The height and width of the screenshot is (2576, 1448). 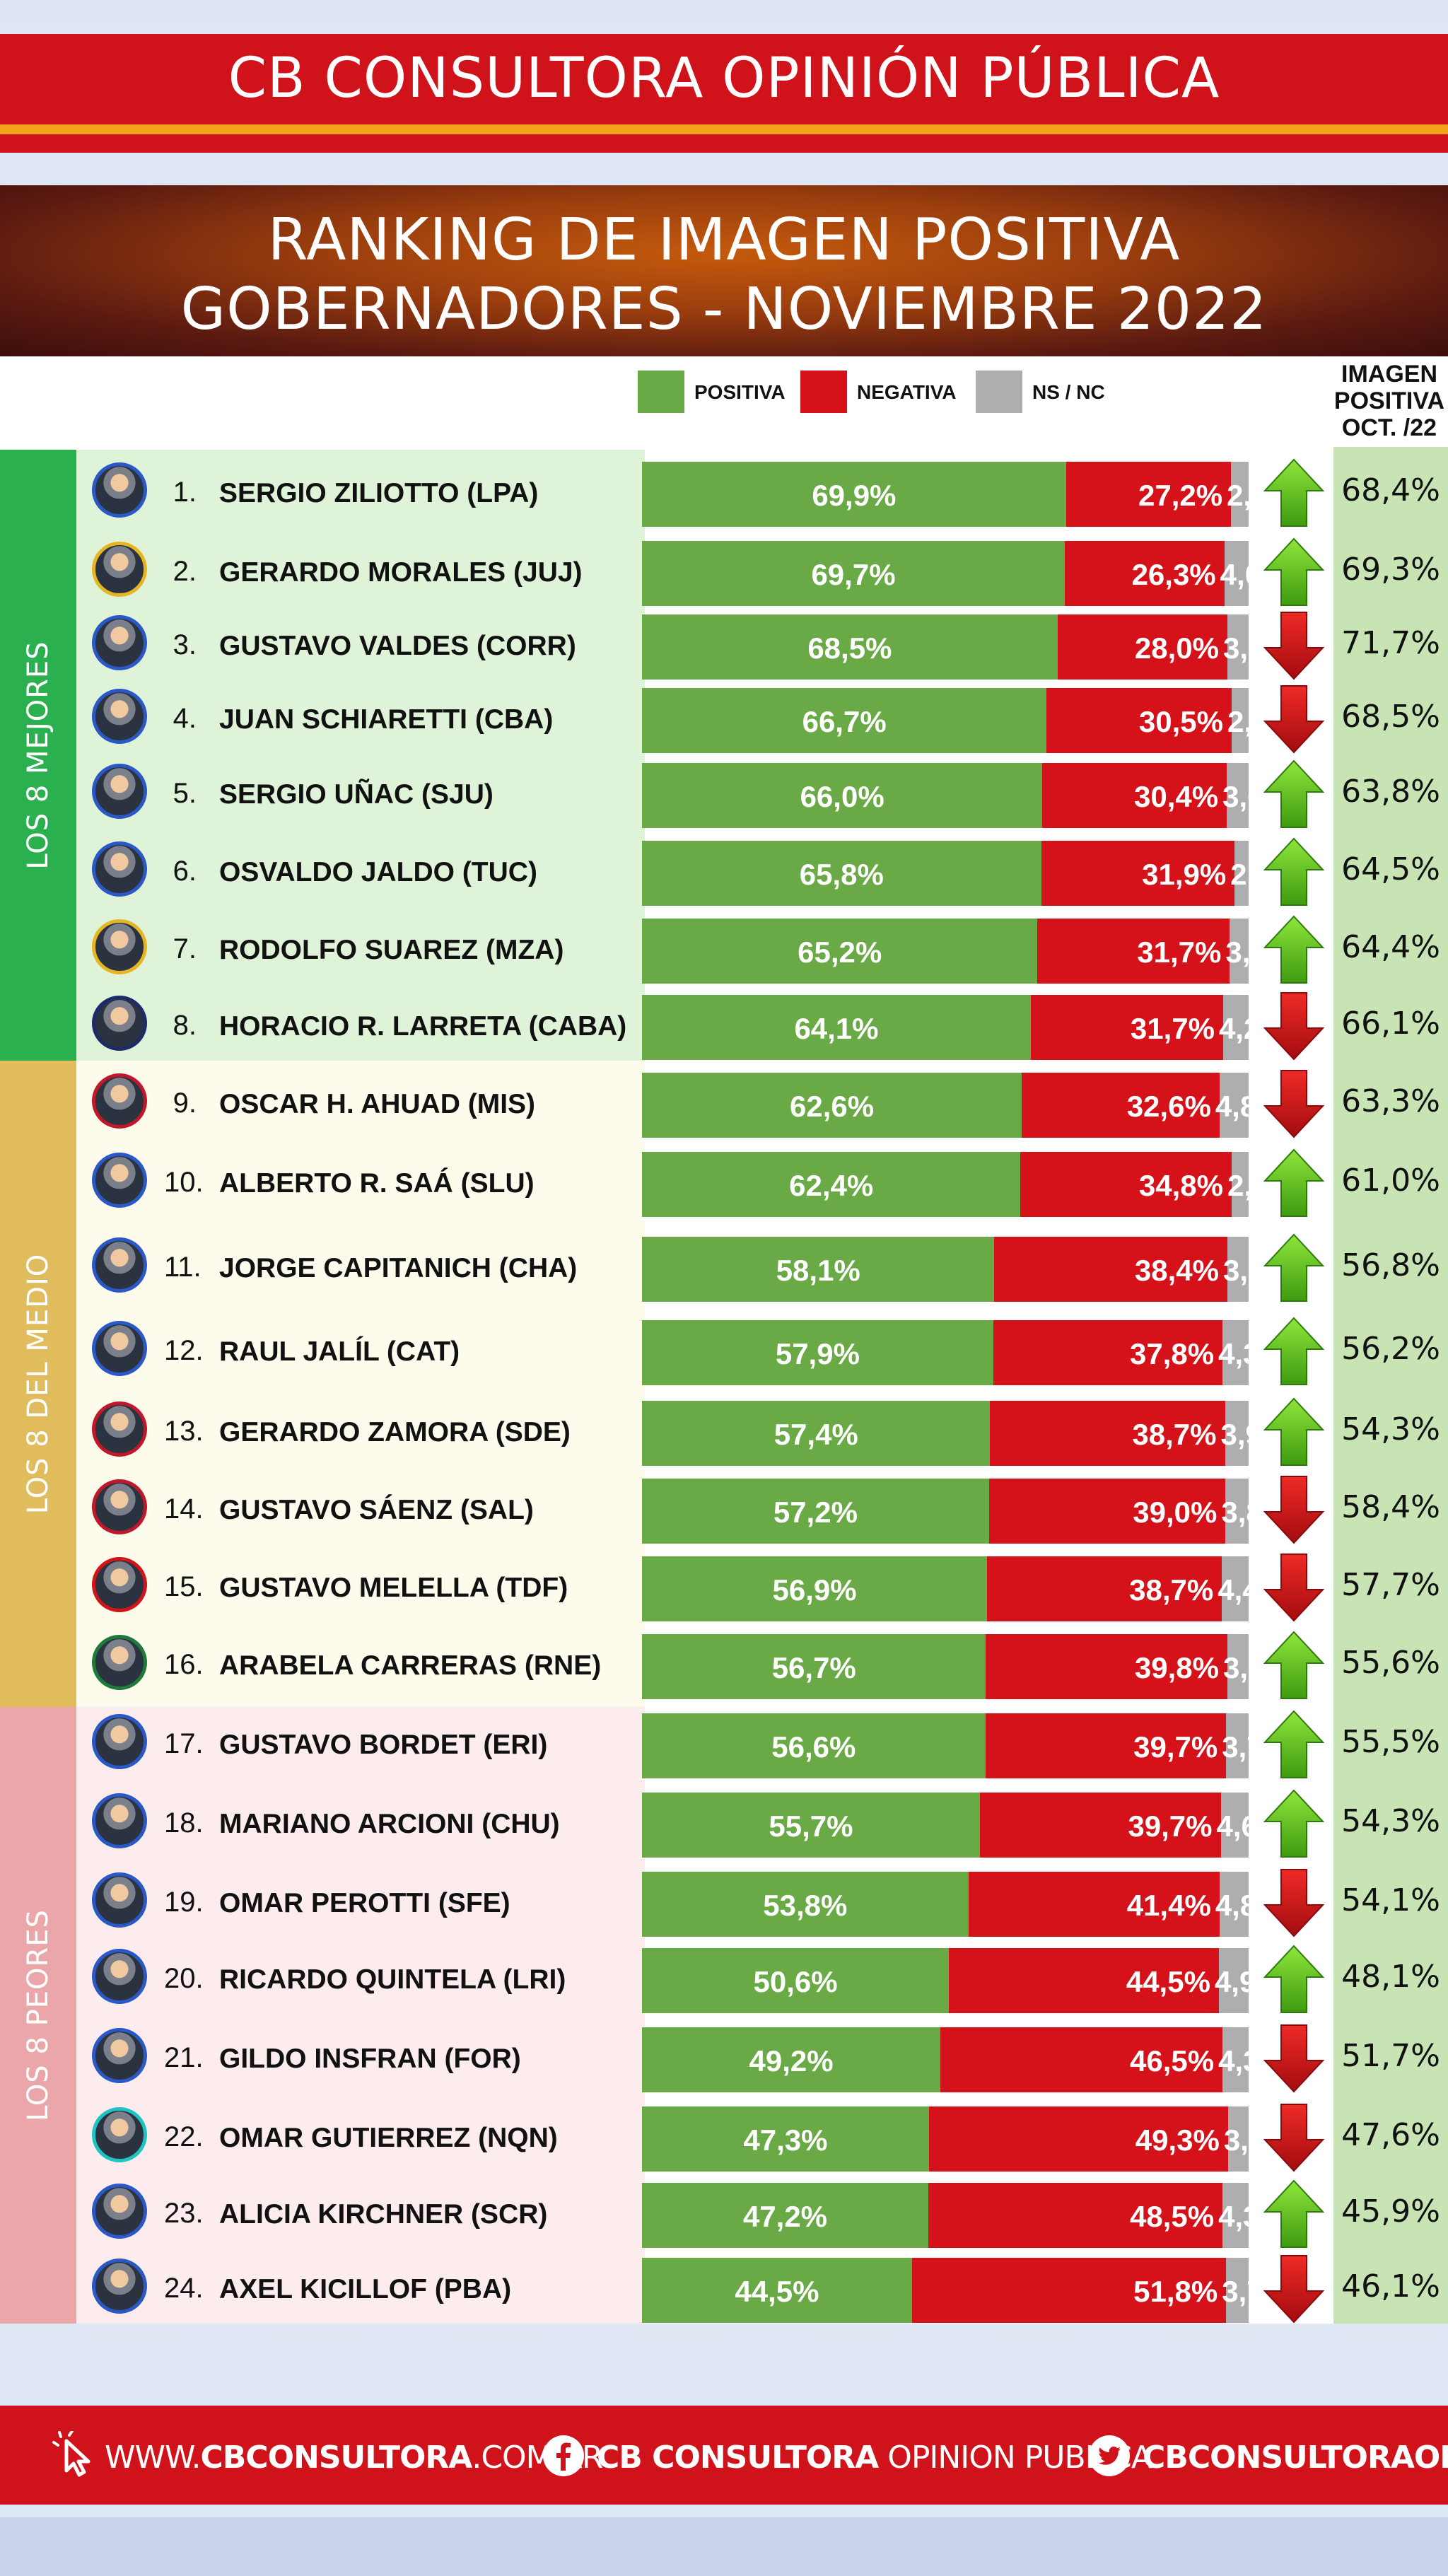 I want to click on data-label-positive: 66,7%, so click(x=844, y=721).